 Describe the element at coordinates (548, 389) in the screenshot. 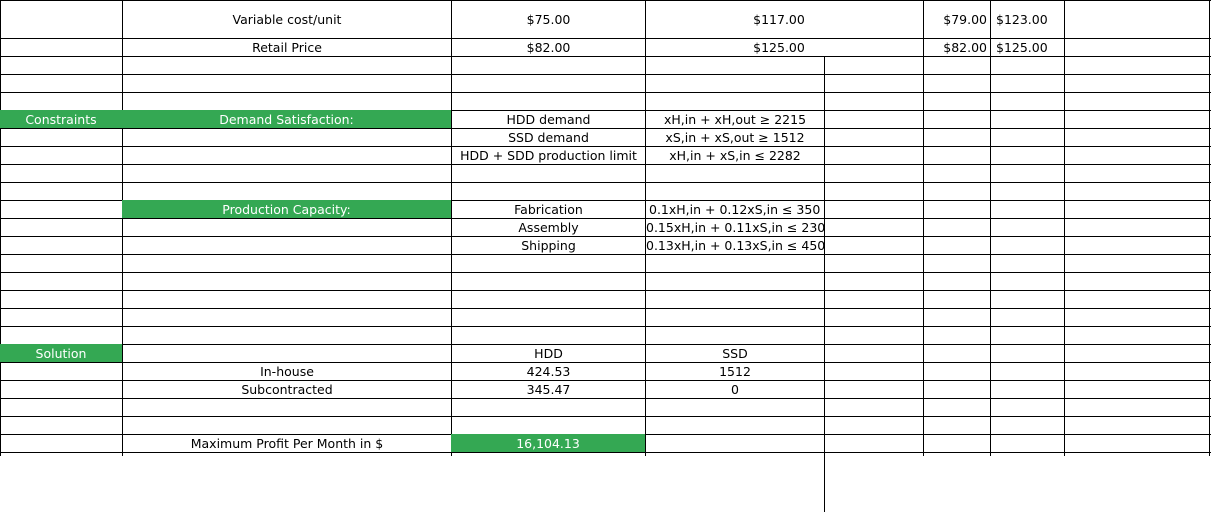

I see `subcontracted-hdd-value: 345.47` at that location.